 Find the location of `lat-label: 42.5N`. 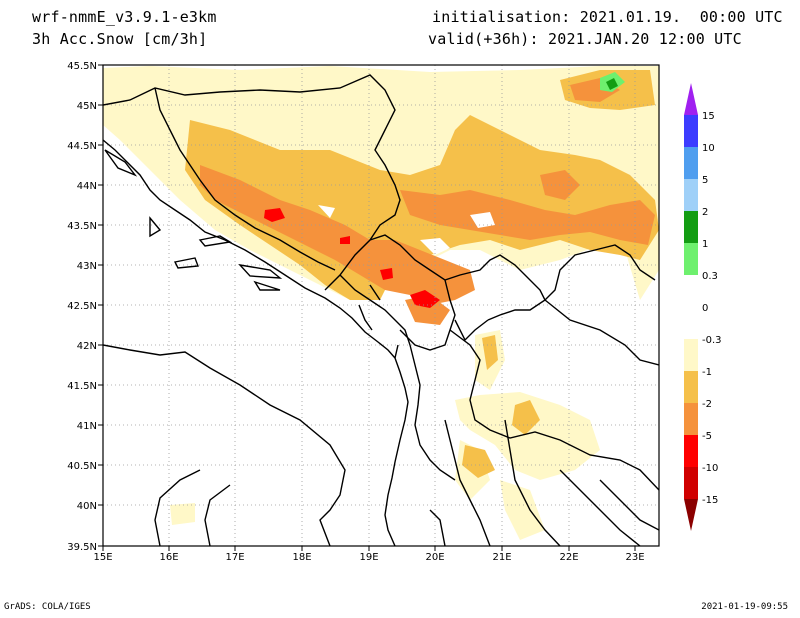

lat-label: 42.5N is located at coordinates (82, 306).